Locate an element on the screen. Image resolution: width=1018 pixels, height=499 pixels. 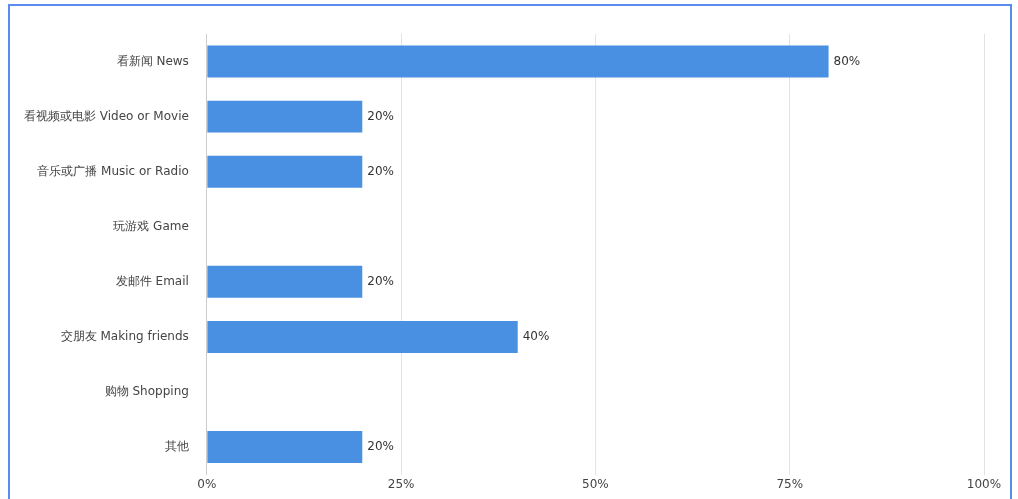
y-tick-label: 其他 is located at coordinates (176, 446).